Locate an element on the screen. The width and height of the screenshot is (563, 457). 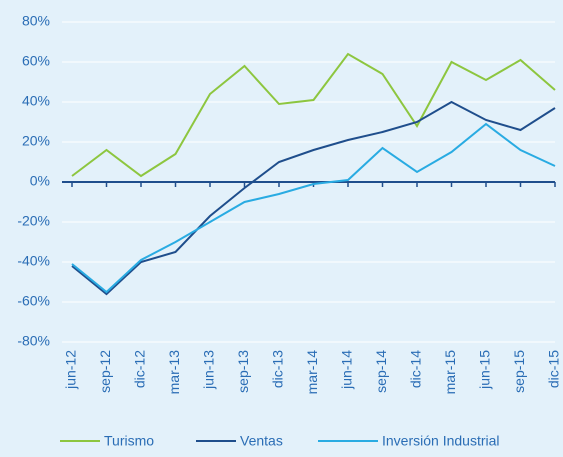
x-tick-label: mar-15 is located at coordinates (450, 372).